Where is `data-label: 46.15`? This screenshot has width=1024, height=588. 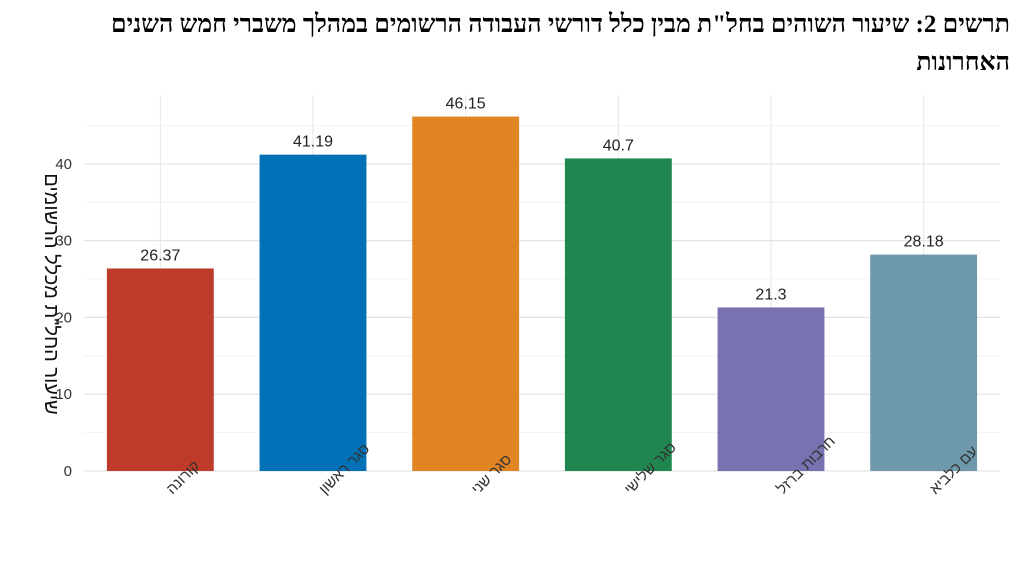
data-label: 46.15 is located at coordinates (466, 104).